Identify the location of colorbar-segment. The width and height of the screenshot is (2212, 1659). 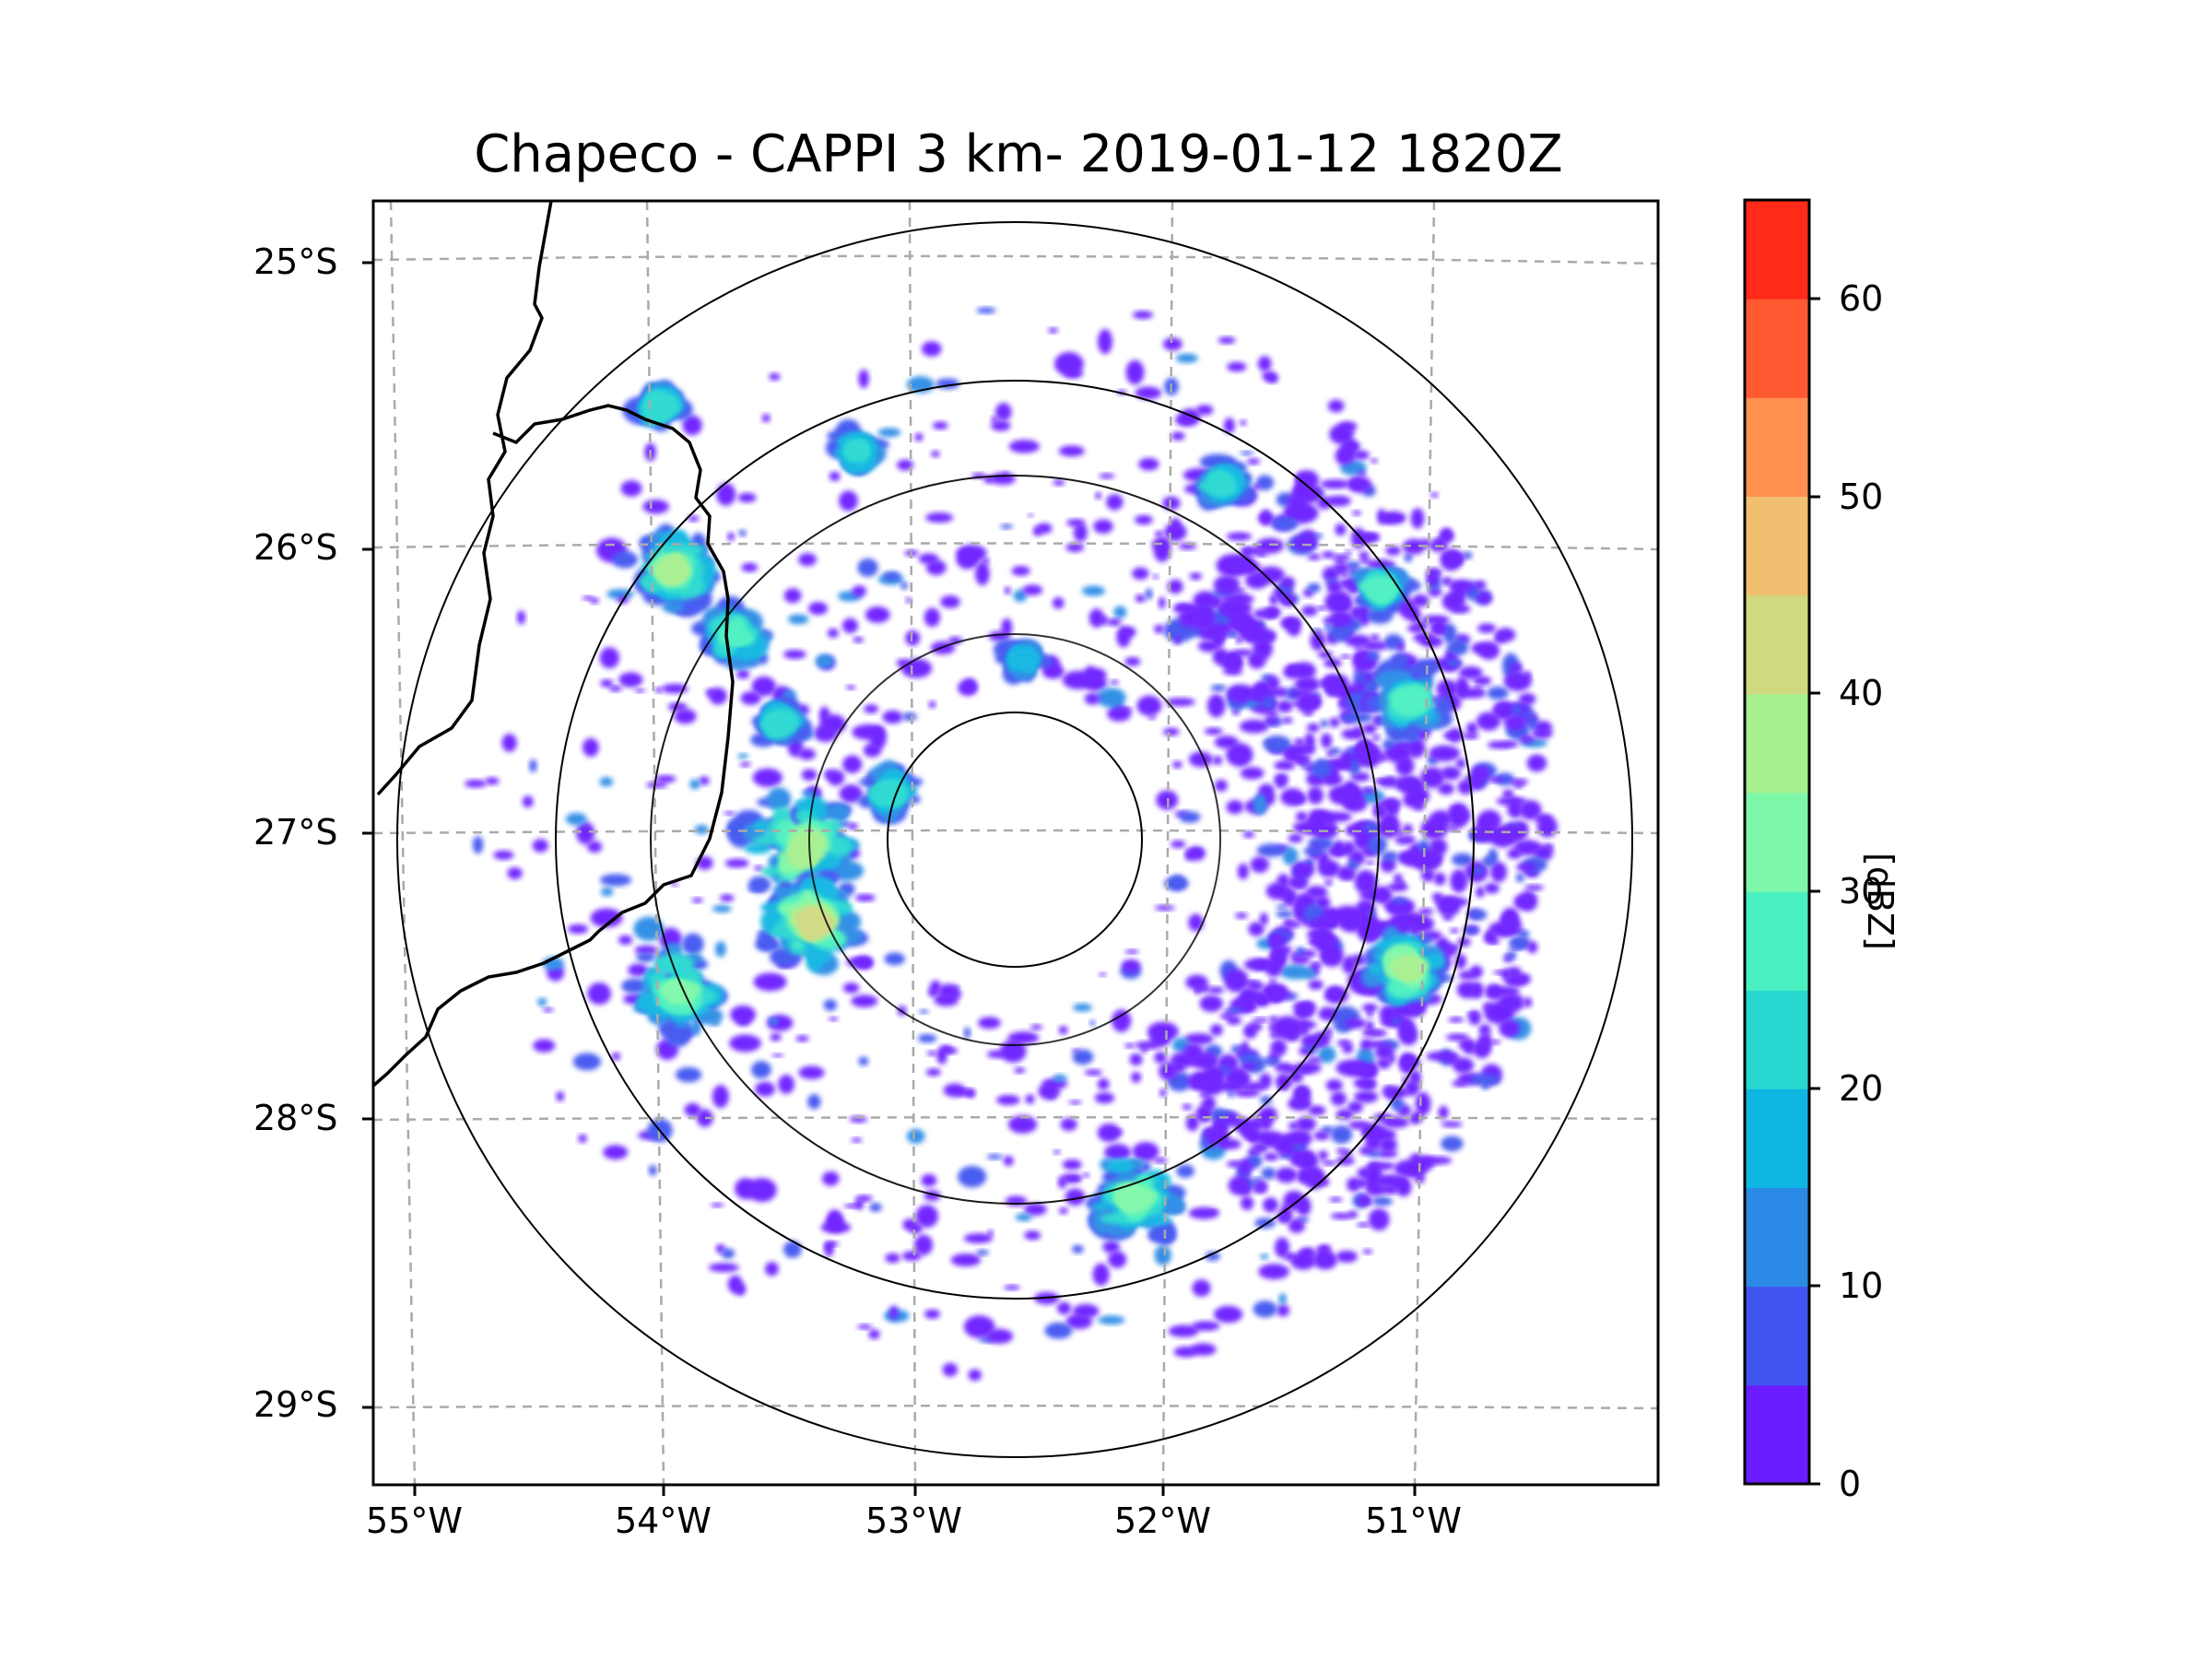
(1777, 546).